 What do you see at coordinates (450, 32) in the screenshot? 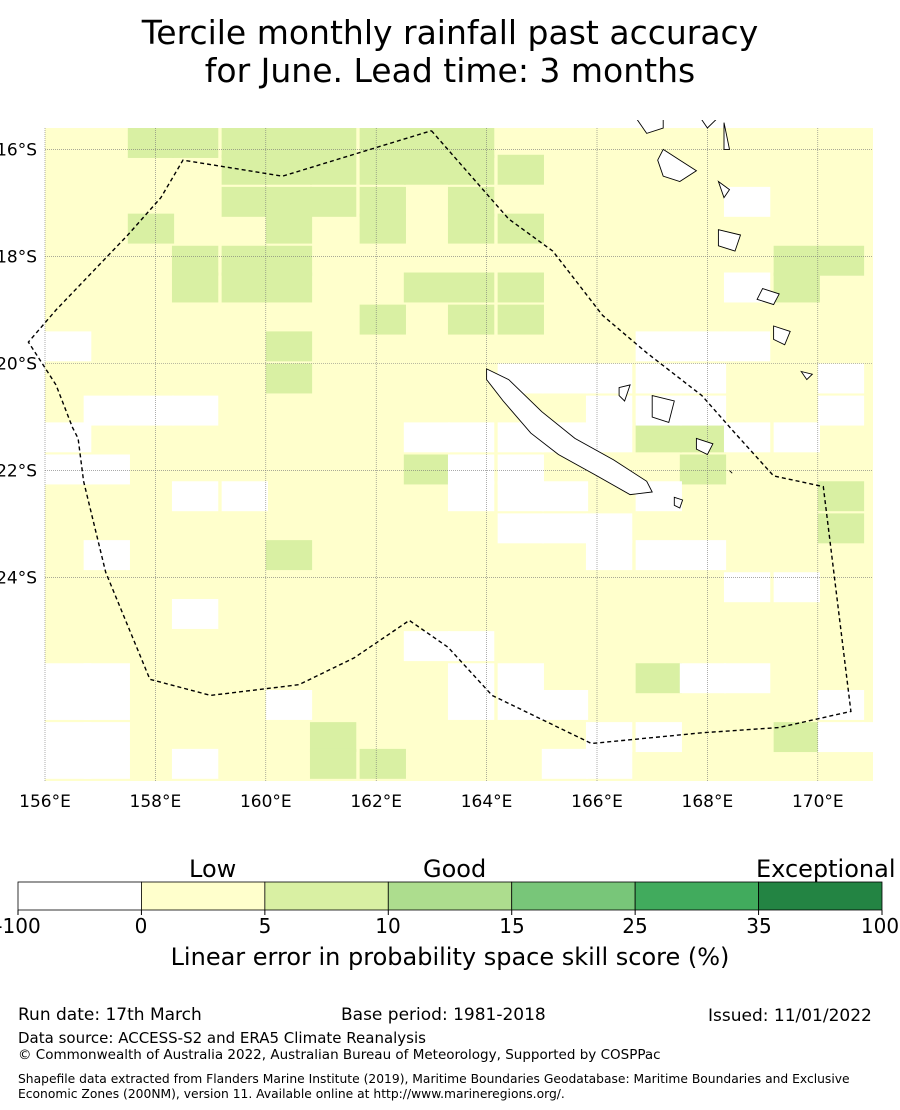
I see `title-line-1: Tercile monthly rainfall past accuracy` at bounding box center [450, 32].